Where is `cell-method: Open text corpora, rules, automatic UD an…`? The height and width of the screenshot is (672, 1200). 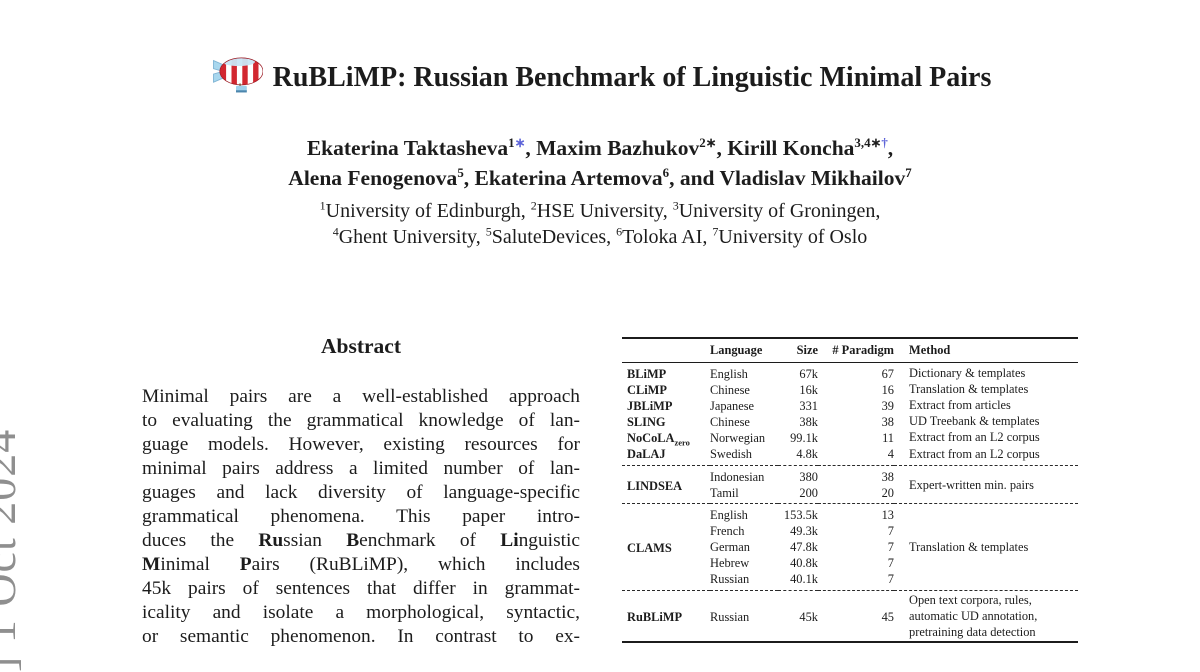 cell-method: Open text corpora, rules, automatic UD an… is located at coordinates (986, 615).